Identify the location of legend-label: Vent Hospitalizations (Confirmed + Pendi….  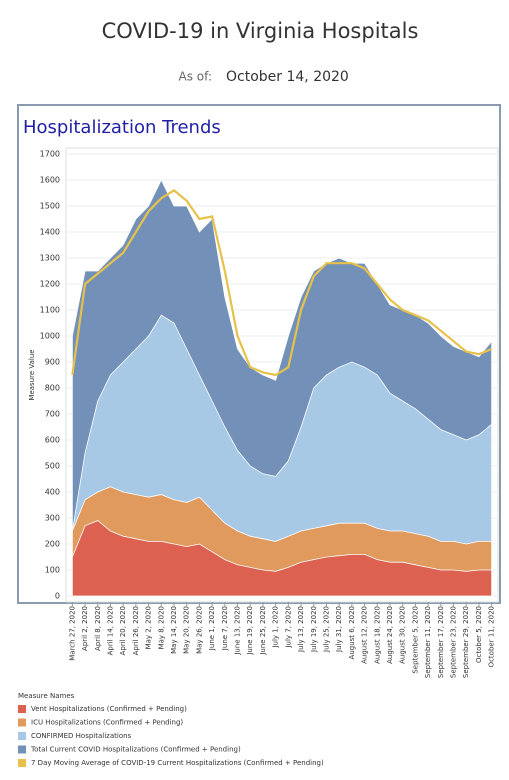
(109, 709).